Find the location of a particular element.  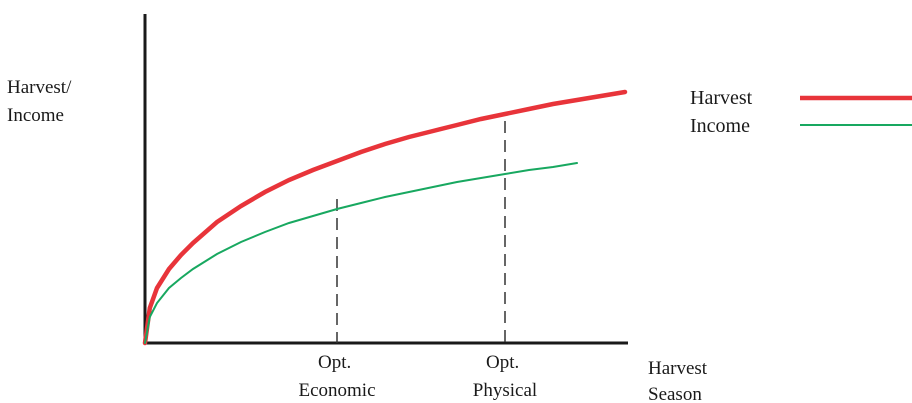

legend: Harvest Income is located at coordinates (801, 112).